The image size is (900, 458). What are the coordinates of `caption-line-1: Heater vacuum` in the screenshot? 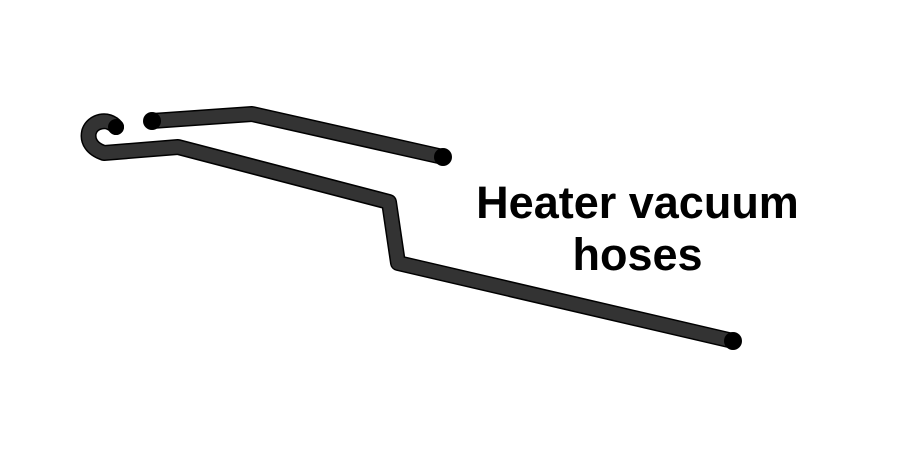 It's located at (637, 202).